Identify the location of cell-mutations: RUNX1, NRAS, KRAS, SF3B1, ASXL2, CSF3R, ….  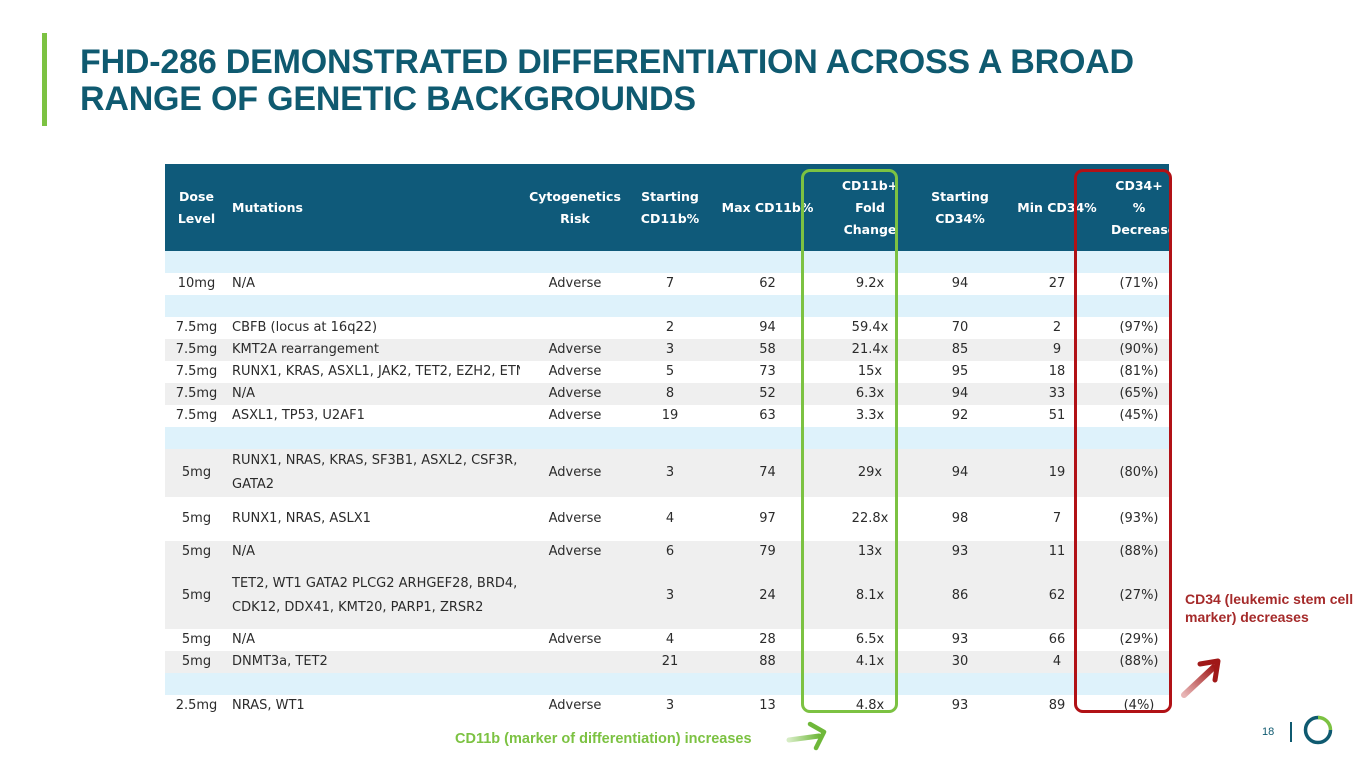
(374, 473).